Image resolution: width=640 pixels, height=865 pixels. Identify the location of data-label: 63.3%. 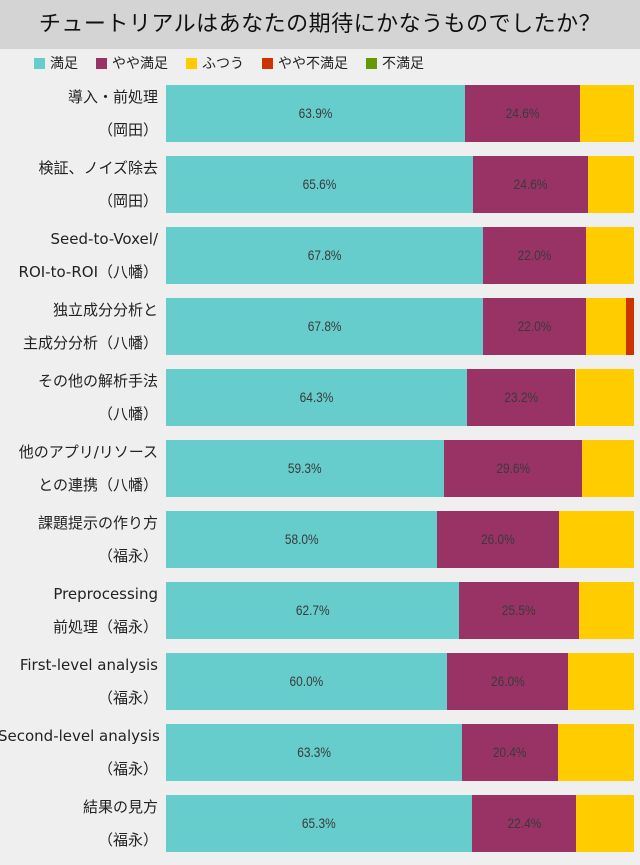
(314, 752).